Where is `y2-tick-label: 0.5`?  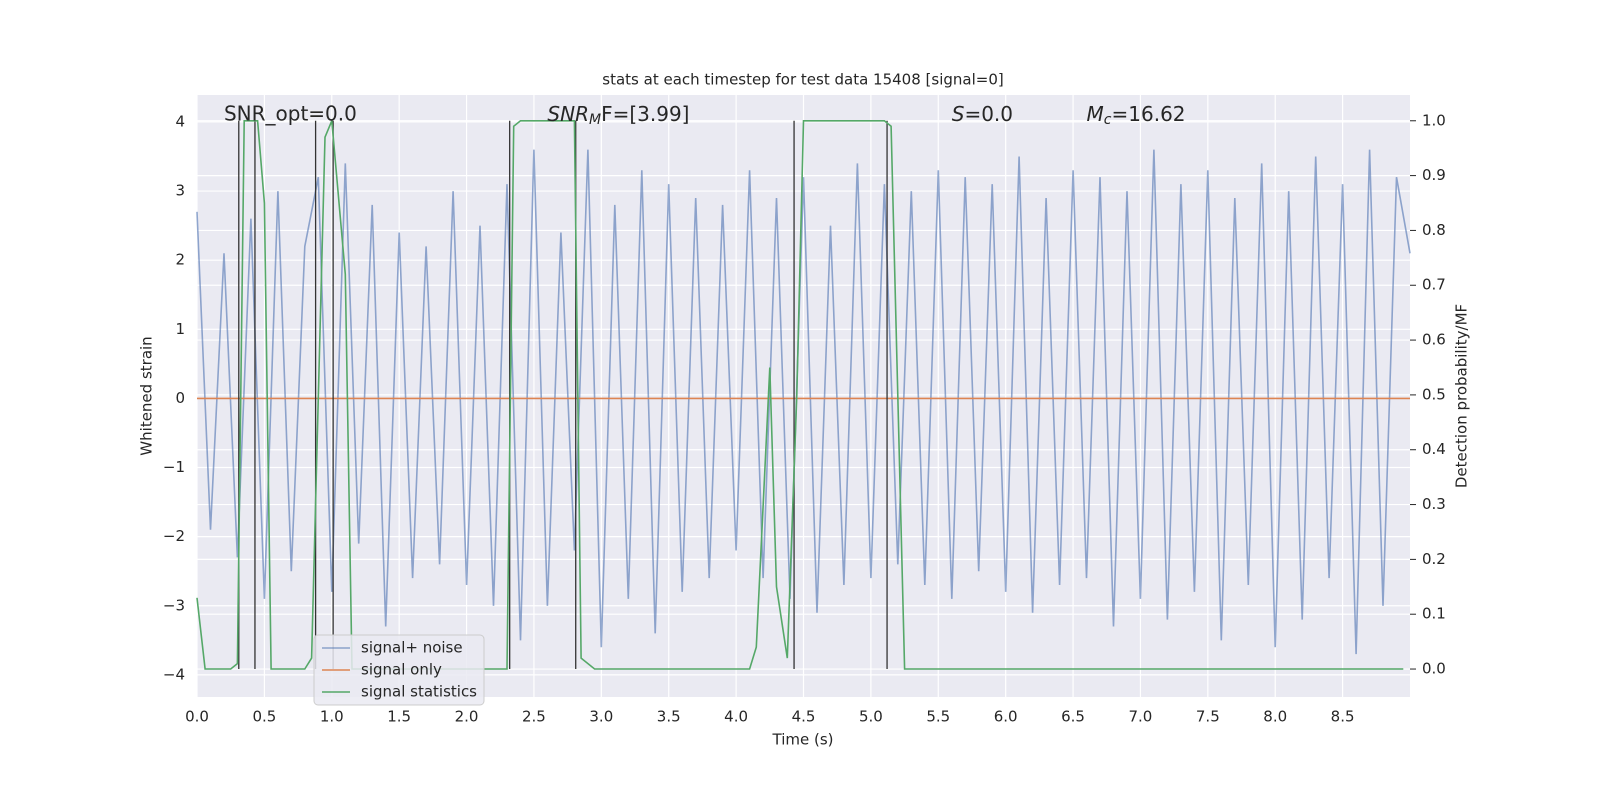 y2-tick-label: 0.5 is located at coordinates (1434, 394).